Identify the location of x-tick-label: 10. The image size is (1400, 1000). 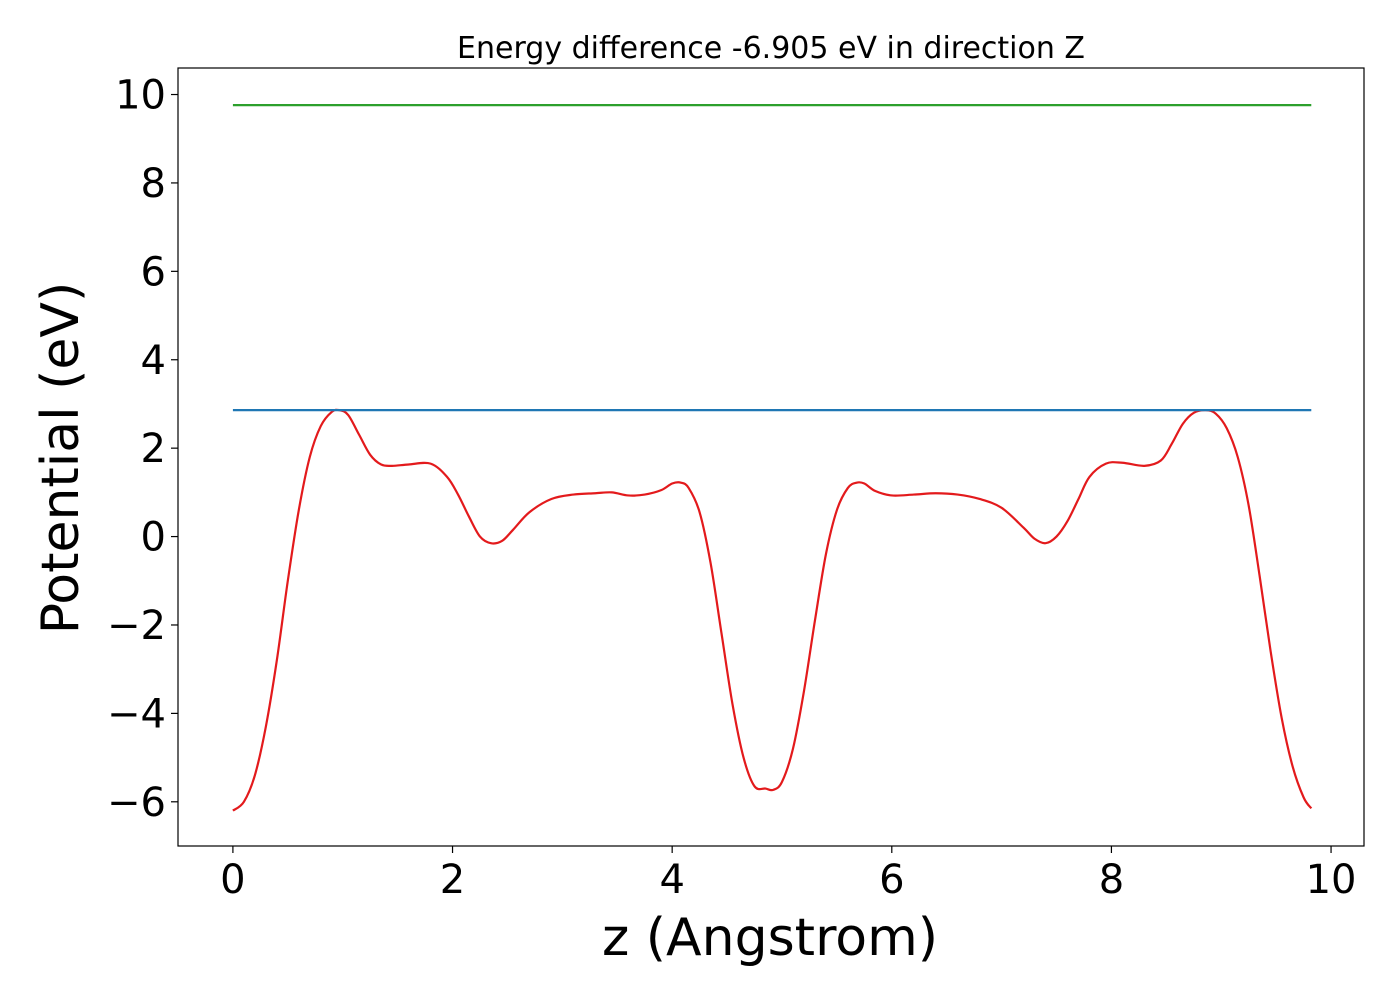
(1331, 880).